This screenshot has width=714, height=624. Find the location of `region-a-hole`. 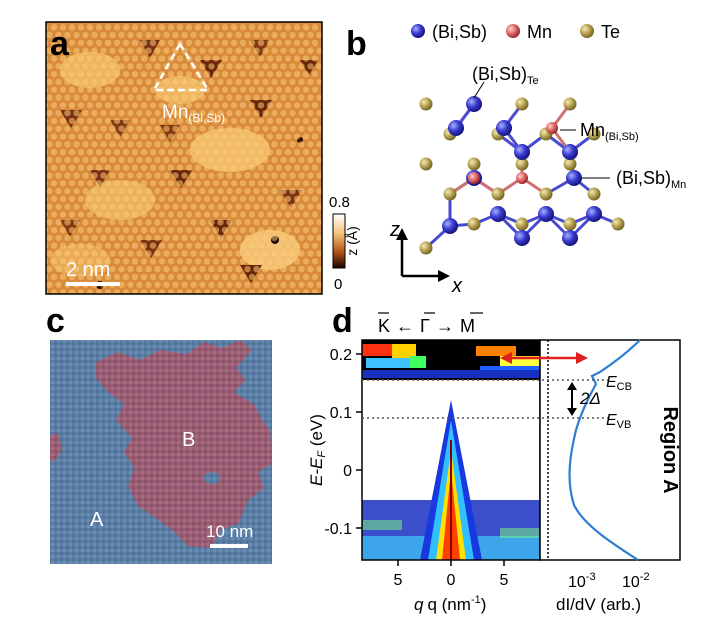

region-a-hole is located at coordinates (212, 478).